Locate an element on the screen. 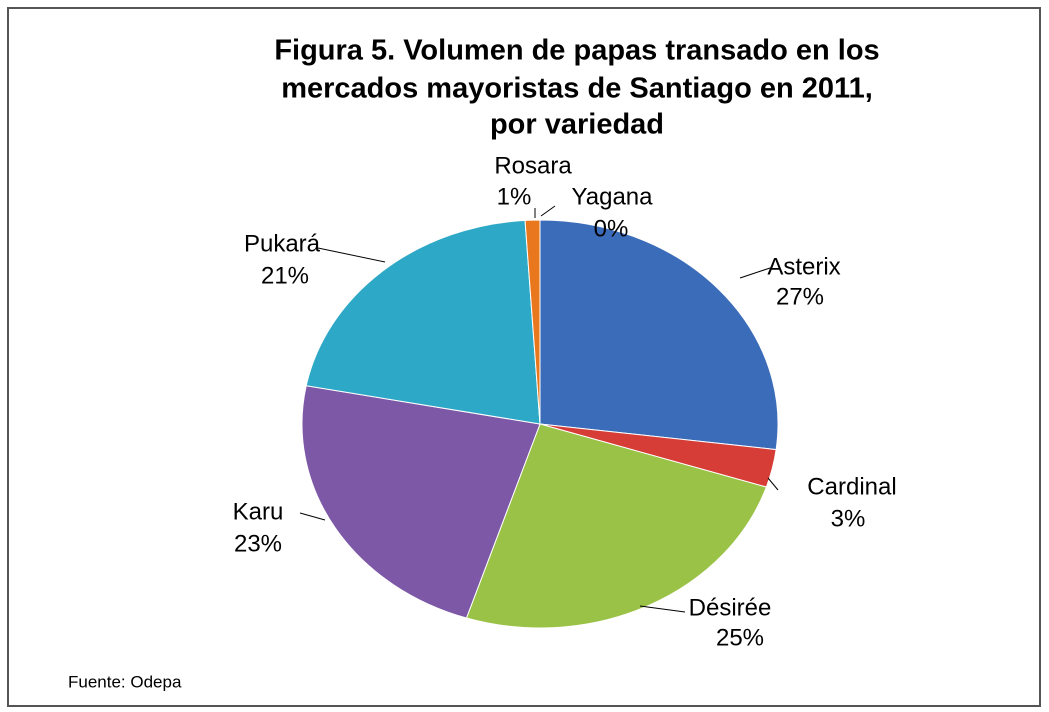 This screenshot has width=1049, height=712. slice-label: Cardinal is located at coordinates (851, 486).